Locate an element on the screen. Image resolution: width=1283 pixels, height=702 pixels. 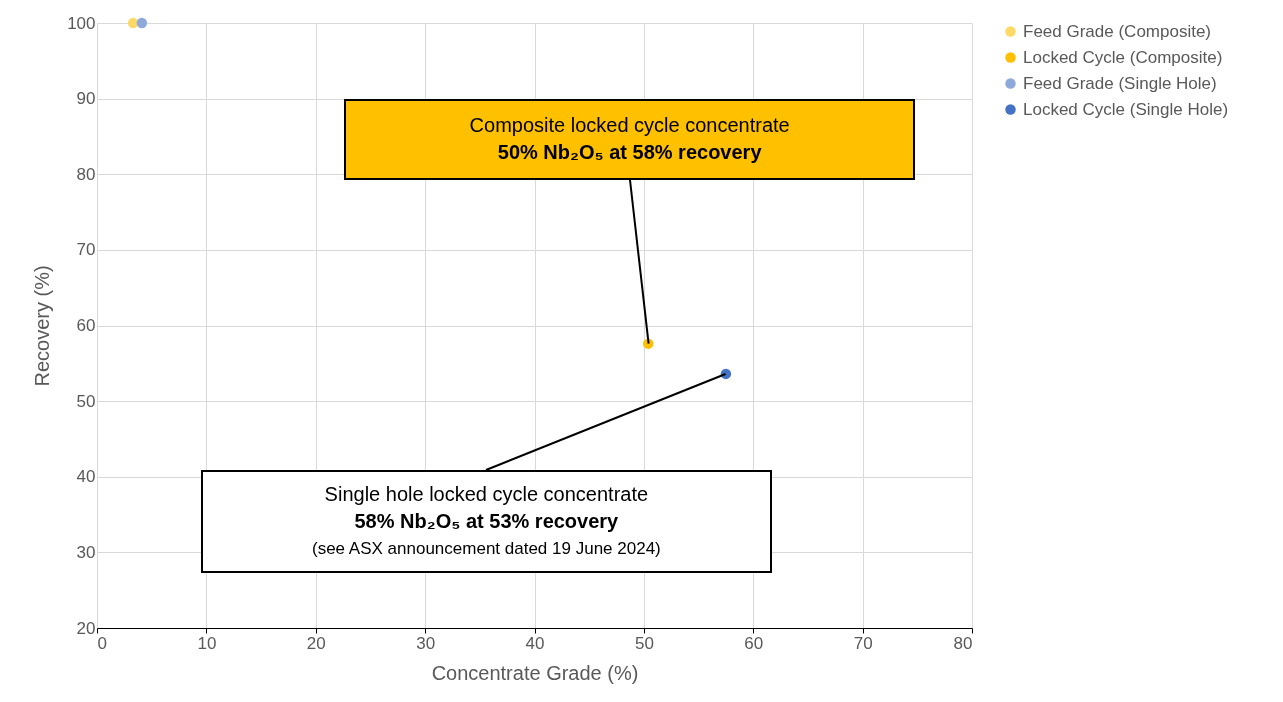
legend-label: Locked Cycle (Composite) is located at coordinates (1123, 57).